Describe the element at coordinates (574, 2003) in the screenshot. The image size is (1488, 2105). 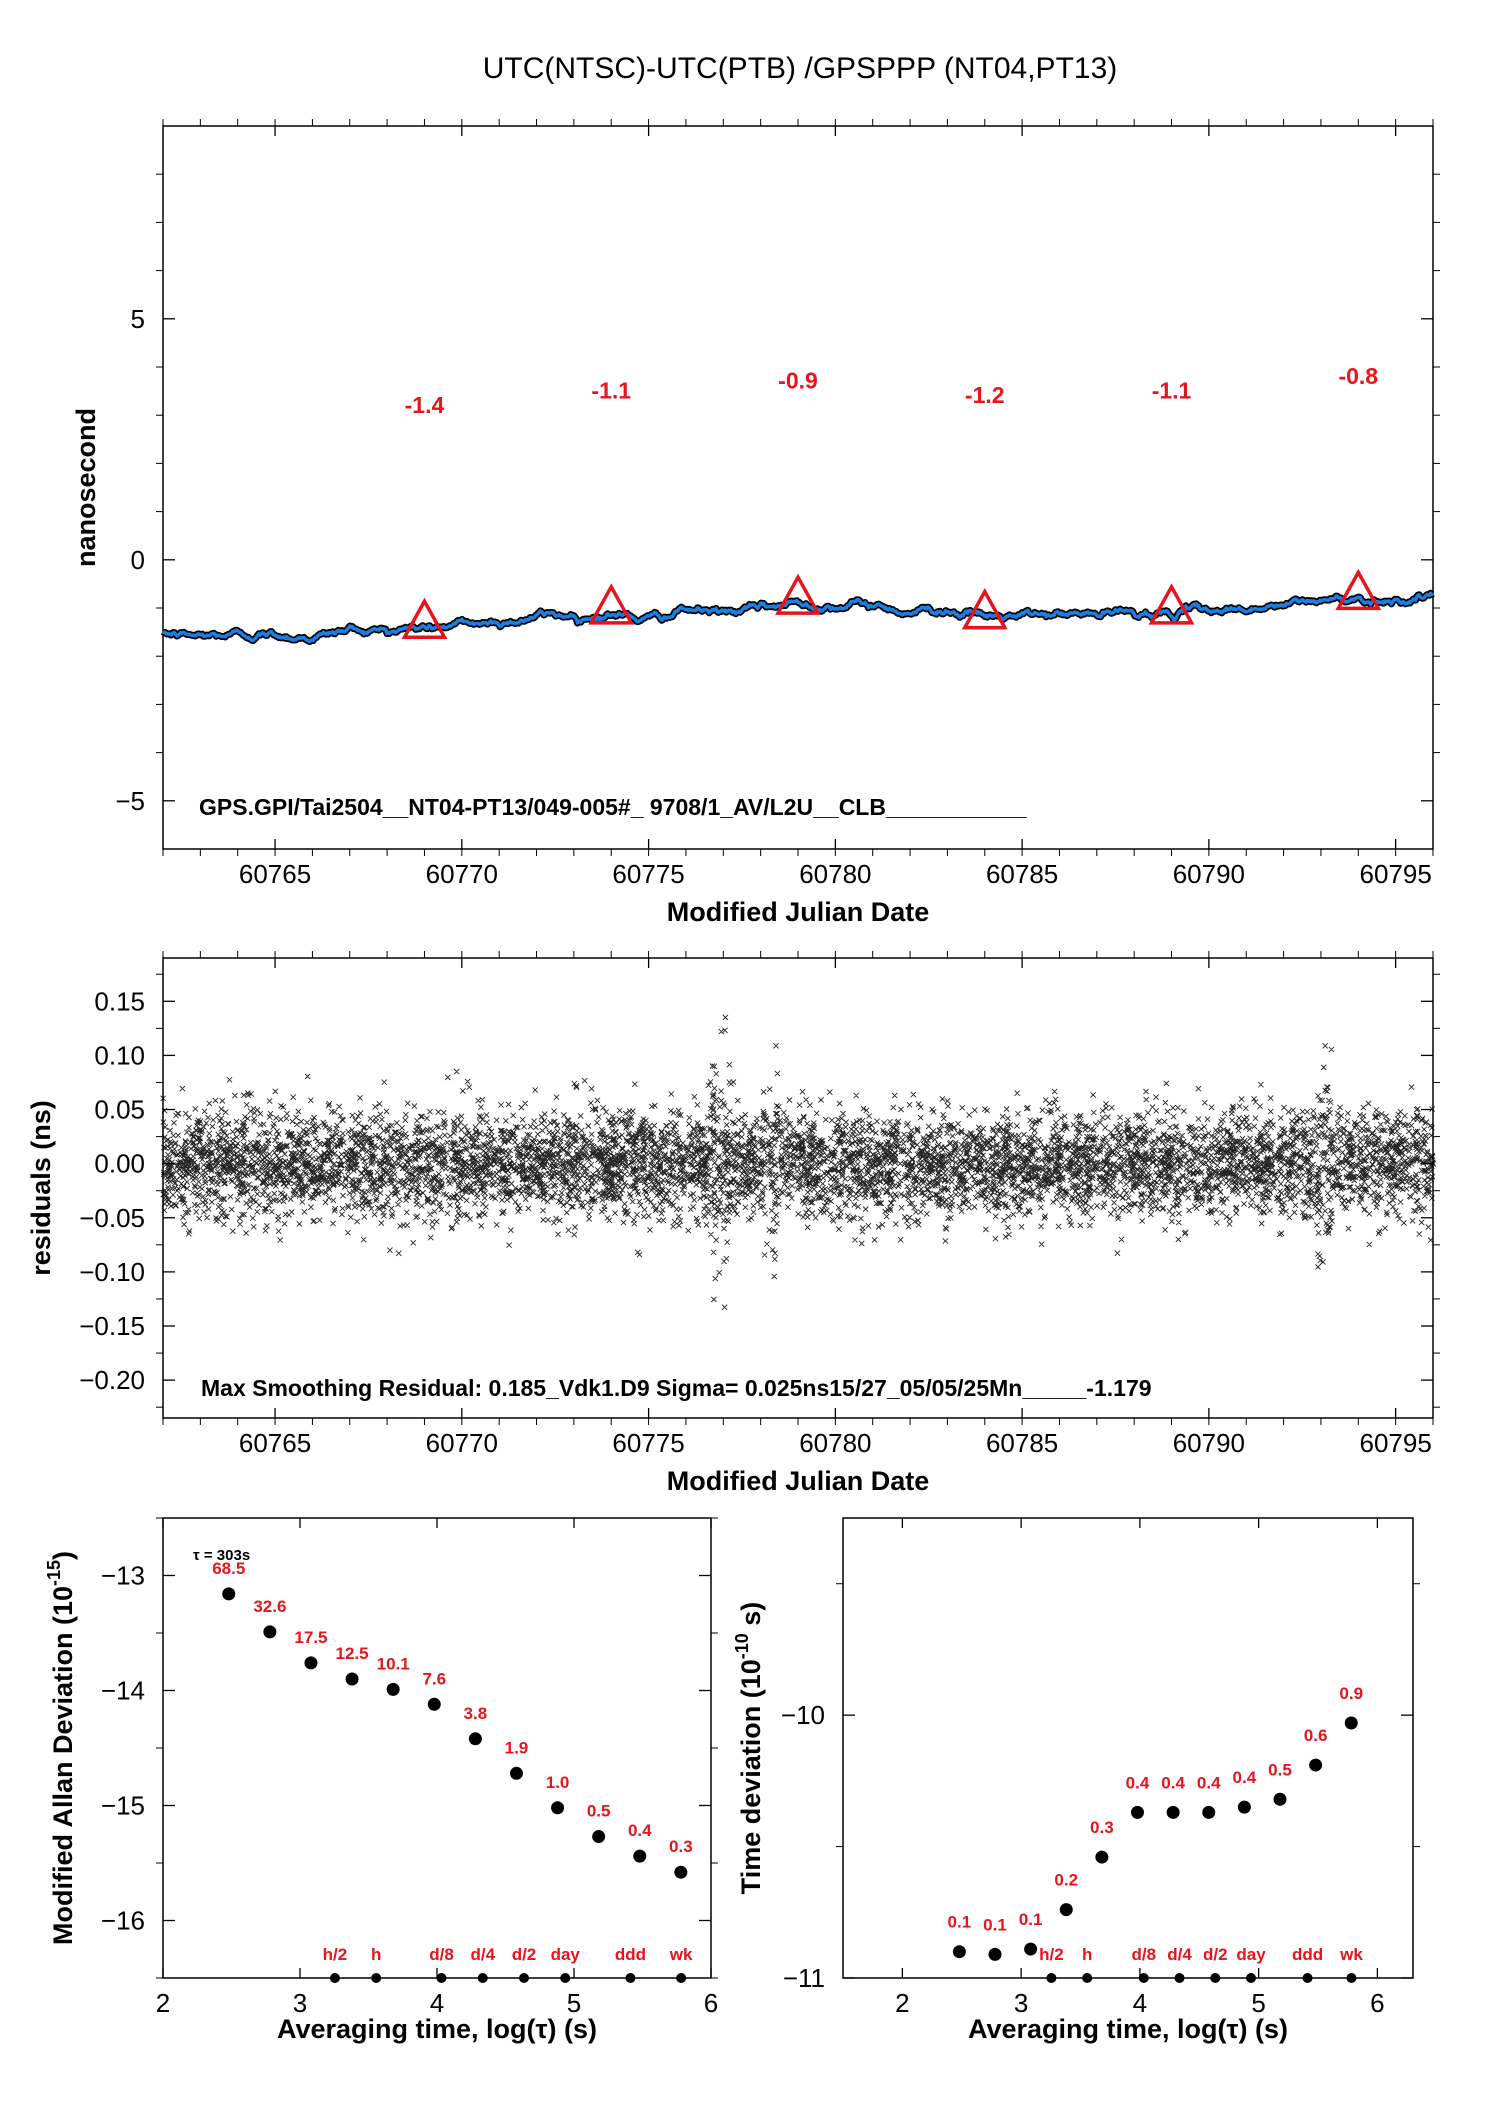
I see `x-tick-label: 5` at that location.